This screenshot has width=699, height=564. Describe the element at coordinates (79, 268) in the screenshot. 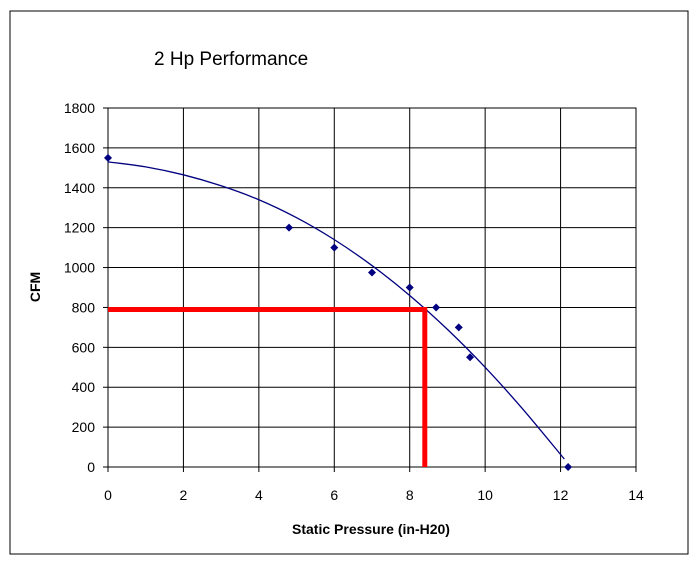

I see `y-tick-label: 1000` at that location.